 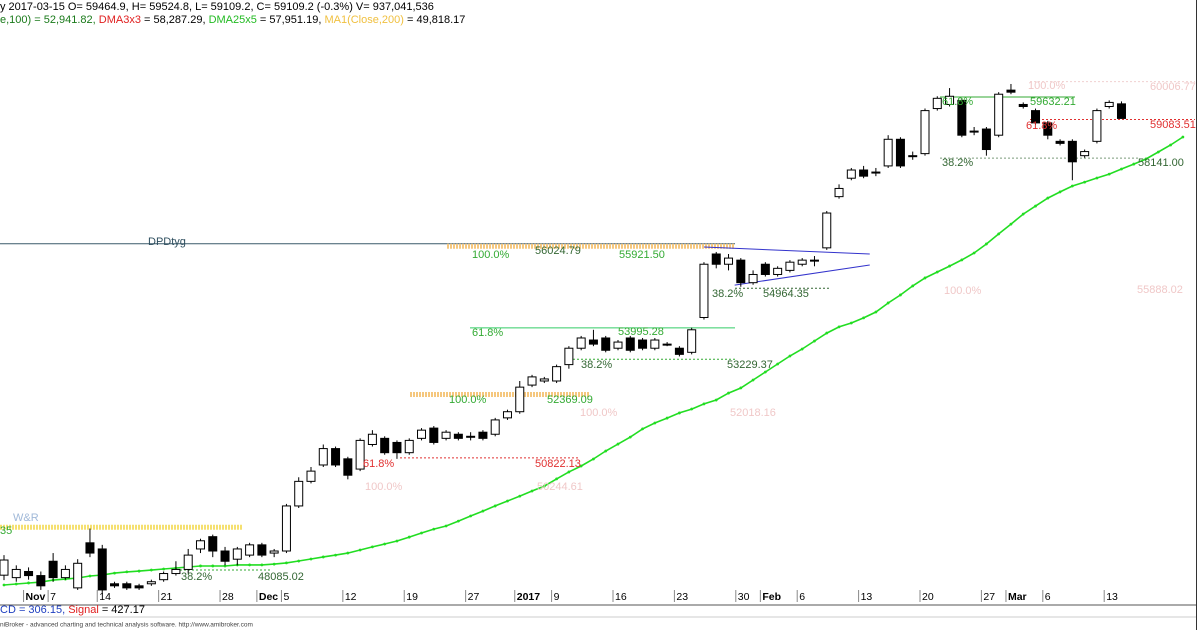 What do you see at coordinates (570, 400) in the screenshot?
I see `annotation: 52369.09` at bounding box center [570, 400].